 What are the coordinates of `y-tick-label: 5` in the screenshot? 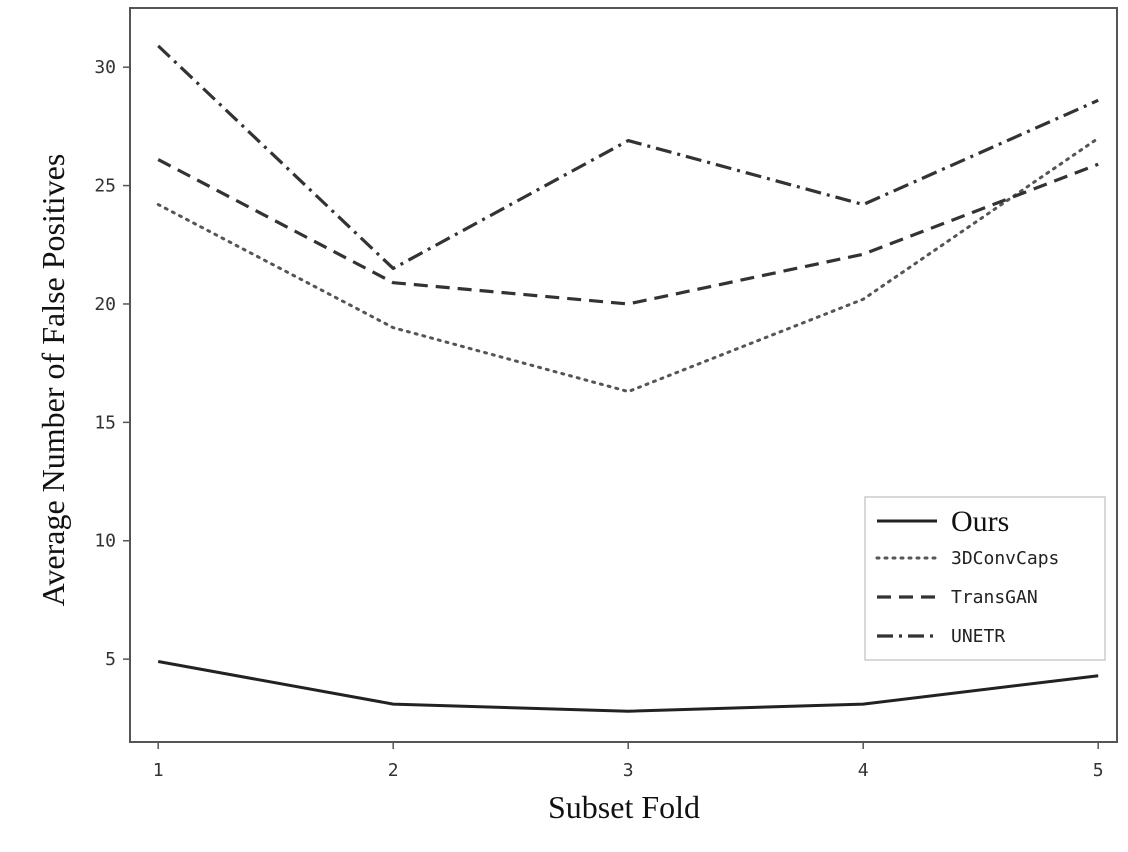 It's located at (110, 659).